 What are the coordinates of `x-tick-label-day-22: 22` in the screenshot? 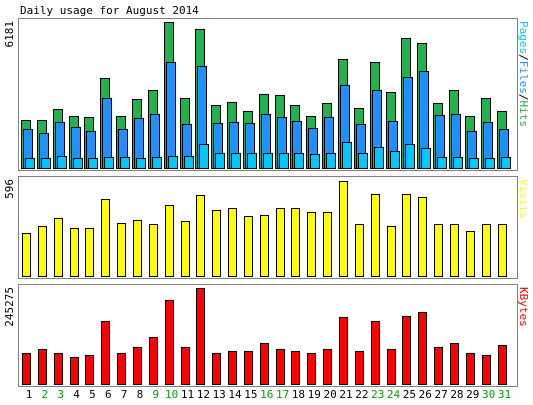 It's located at (361, 394).